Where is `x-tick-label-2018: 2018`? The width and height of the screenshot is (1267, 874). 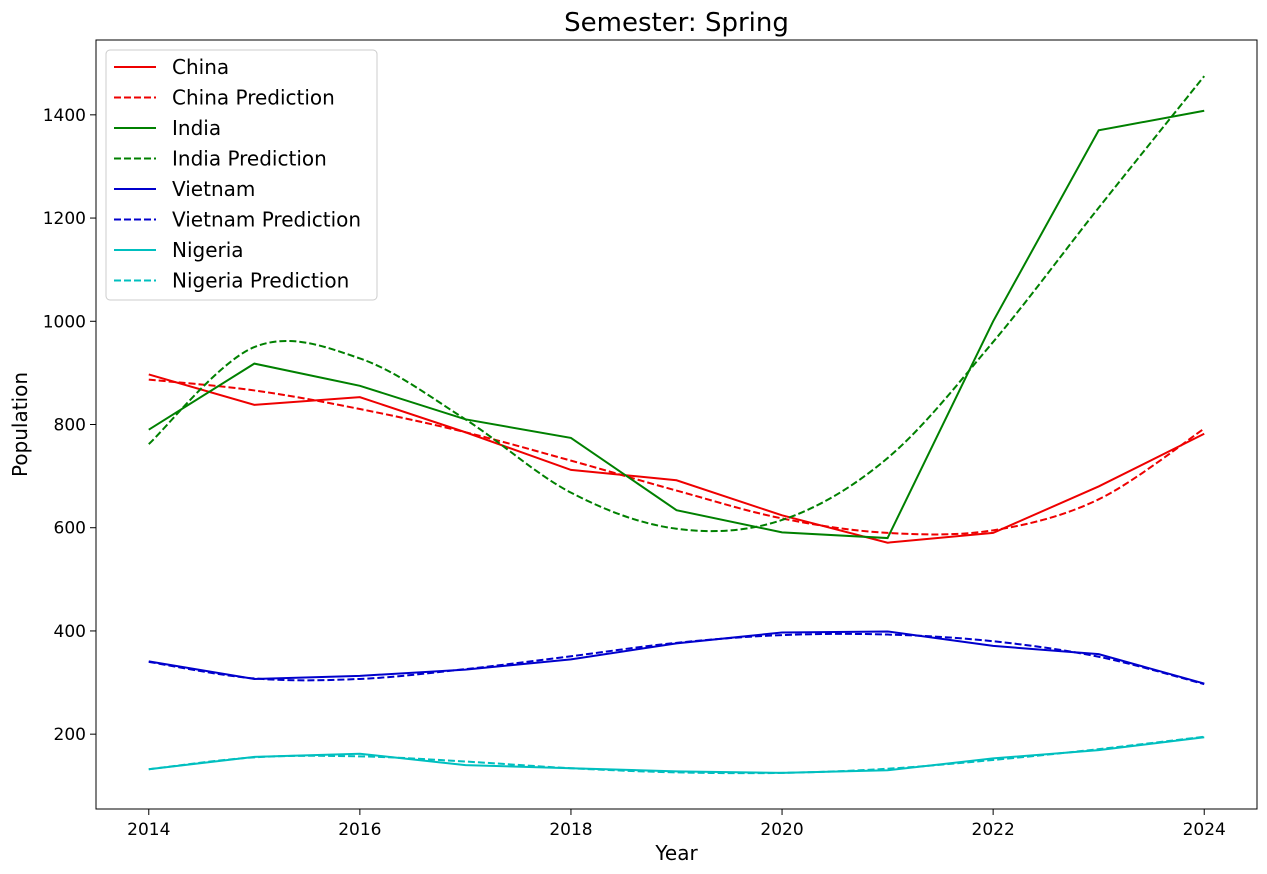 x-tick-label-2018: 2018 is located at coordinates (570, 830).